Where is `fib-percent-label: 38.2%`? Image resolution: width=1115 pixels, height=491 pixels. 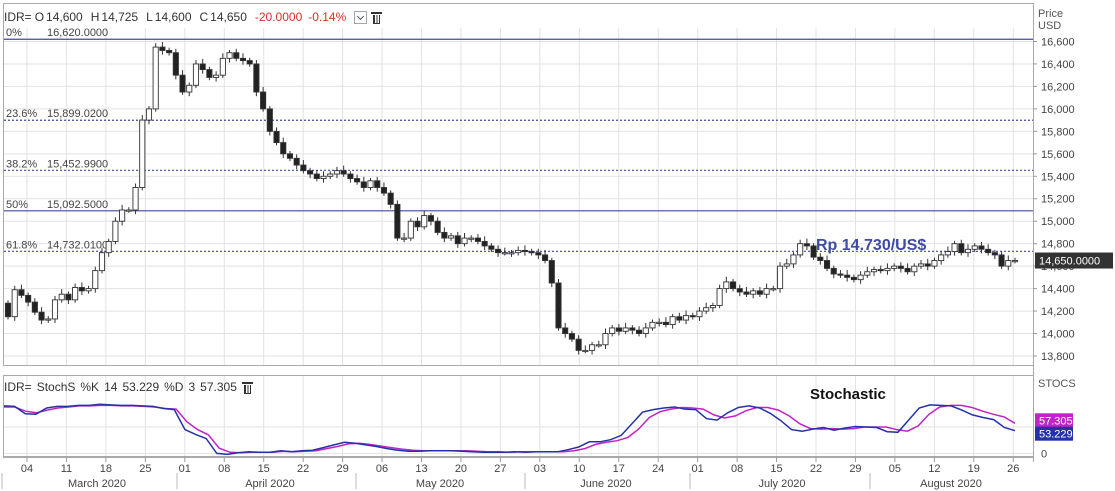
fib-percent-label: 38.2% is located at coordinates (21, 164).